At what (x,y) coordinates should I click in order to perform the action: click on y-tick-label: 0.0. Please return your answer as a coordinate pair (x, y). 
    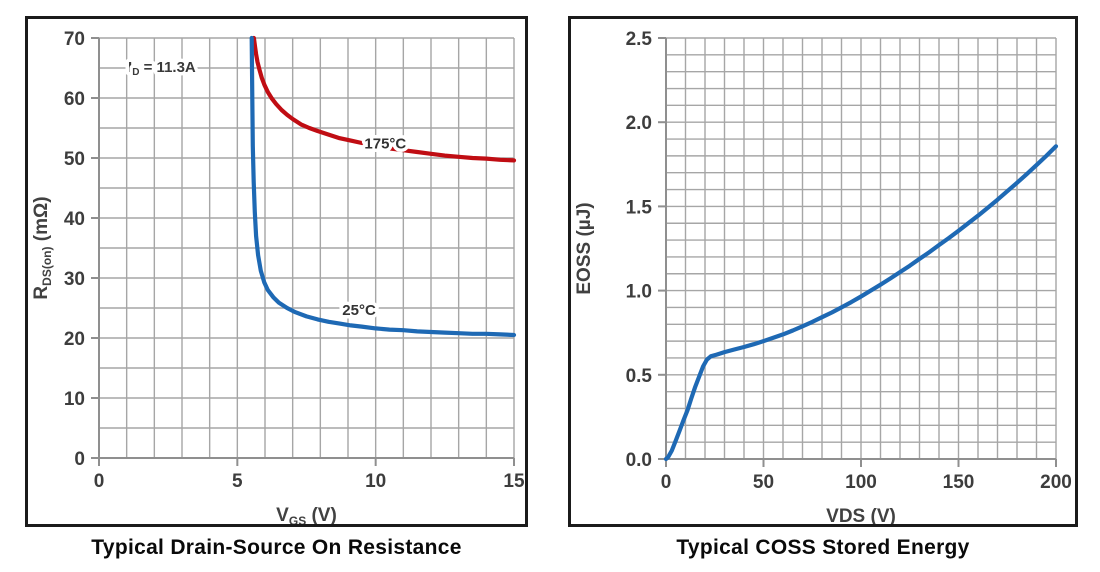
    Looking at the image, I should click on (639, 460).